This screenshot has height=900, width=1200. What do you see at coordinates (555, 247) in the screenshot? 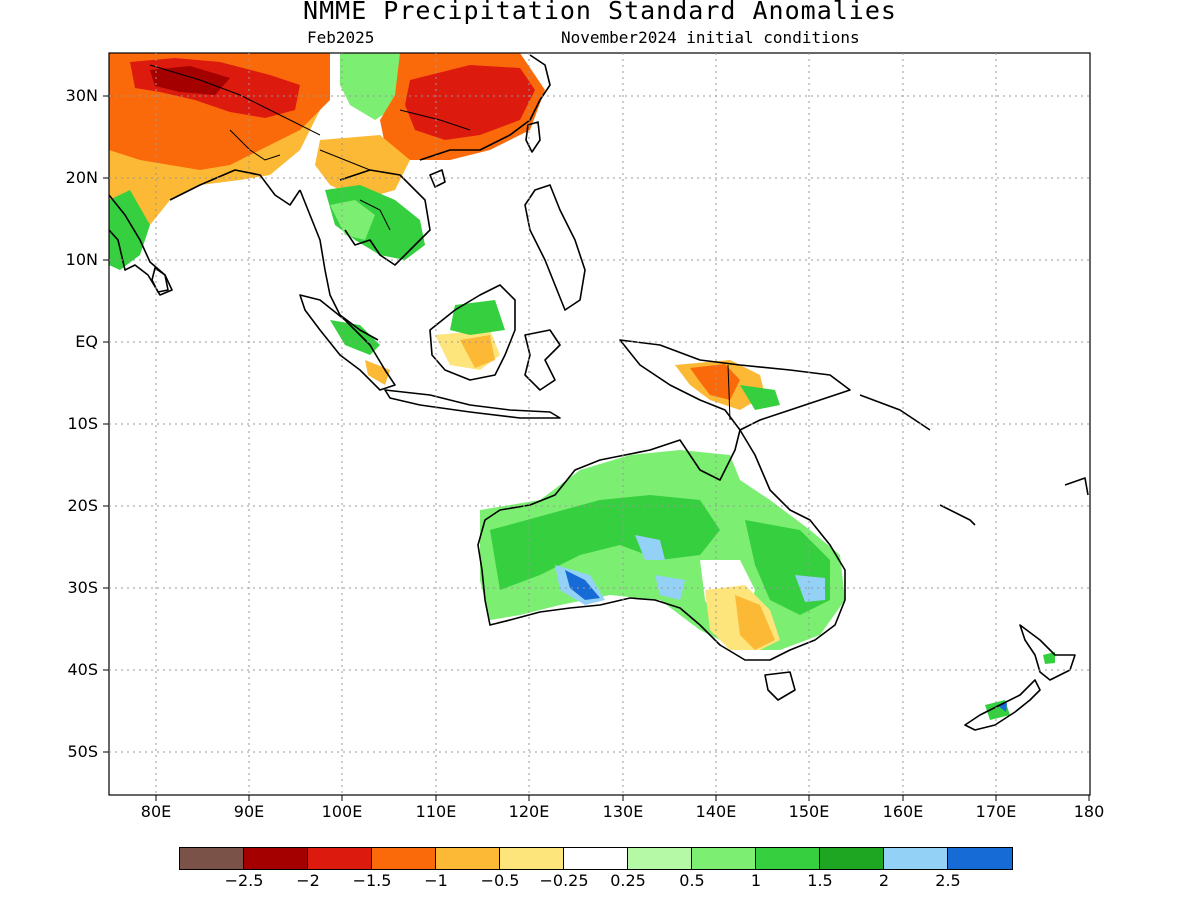
I see `coast-philippines` at bounding box center [555, 247].